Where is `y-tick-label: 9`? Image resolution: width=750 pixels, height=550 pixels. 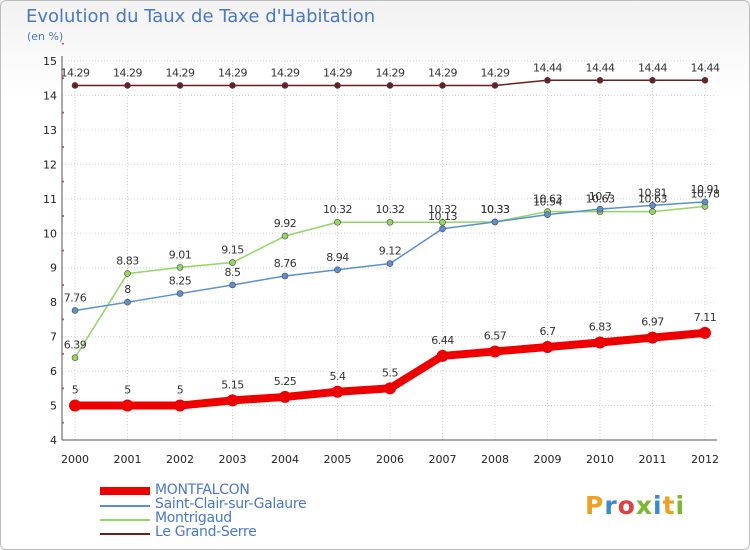 y-tick-label: 9 is located at coordinates (53, 268).